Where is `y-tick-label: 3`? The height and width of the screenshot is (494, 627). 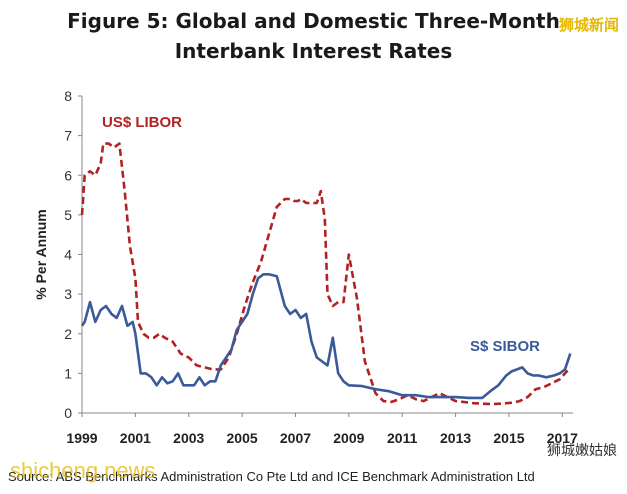 y-tick-label: 3 is located at coordinates (68, 294).